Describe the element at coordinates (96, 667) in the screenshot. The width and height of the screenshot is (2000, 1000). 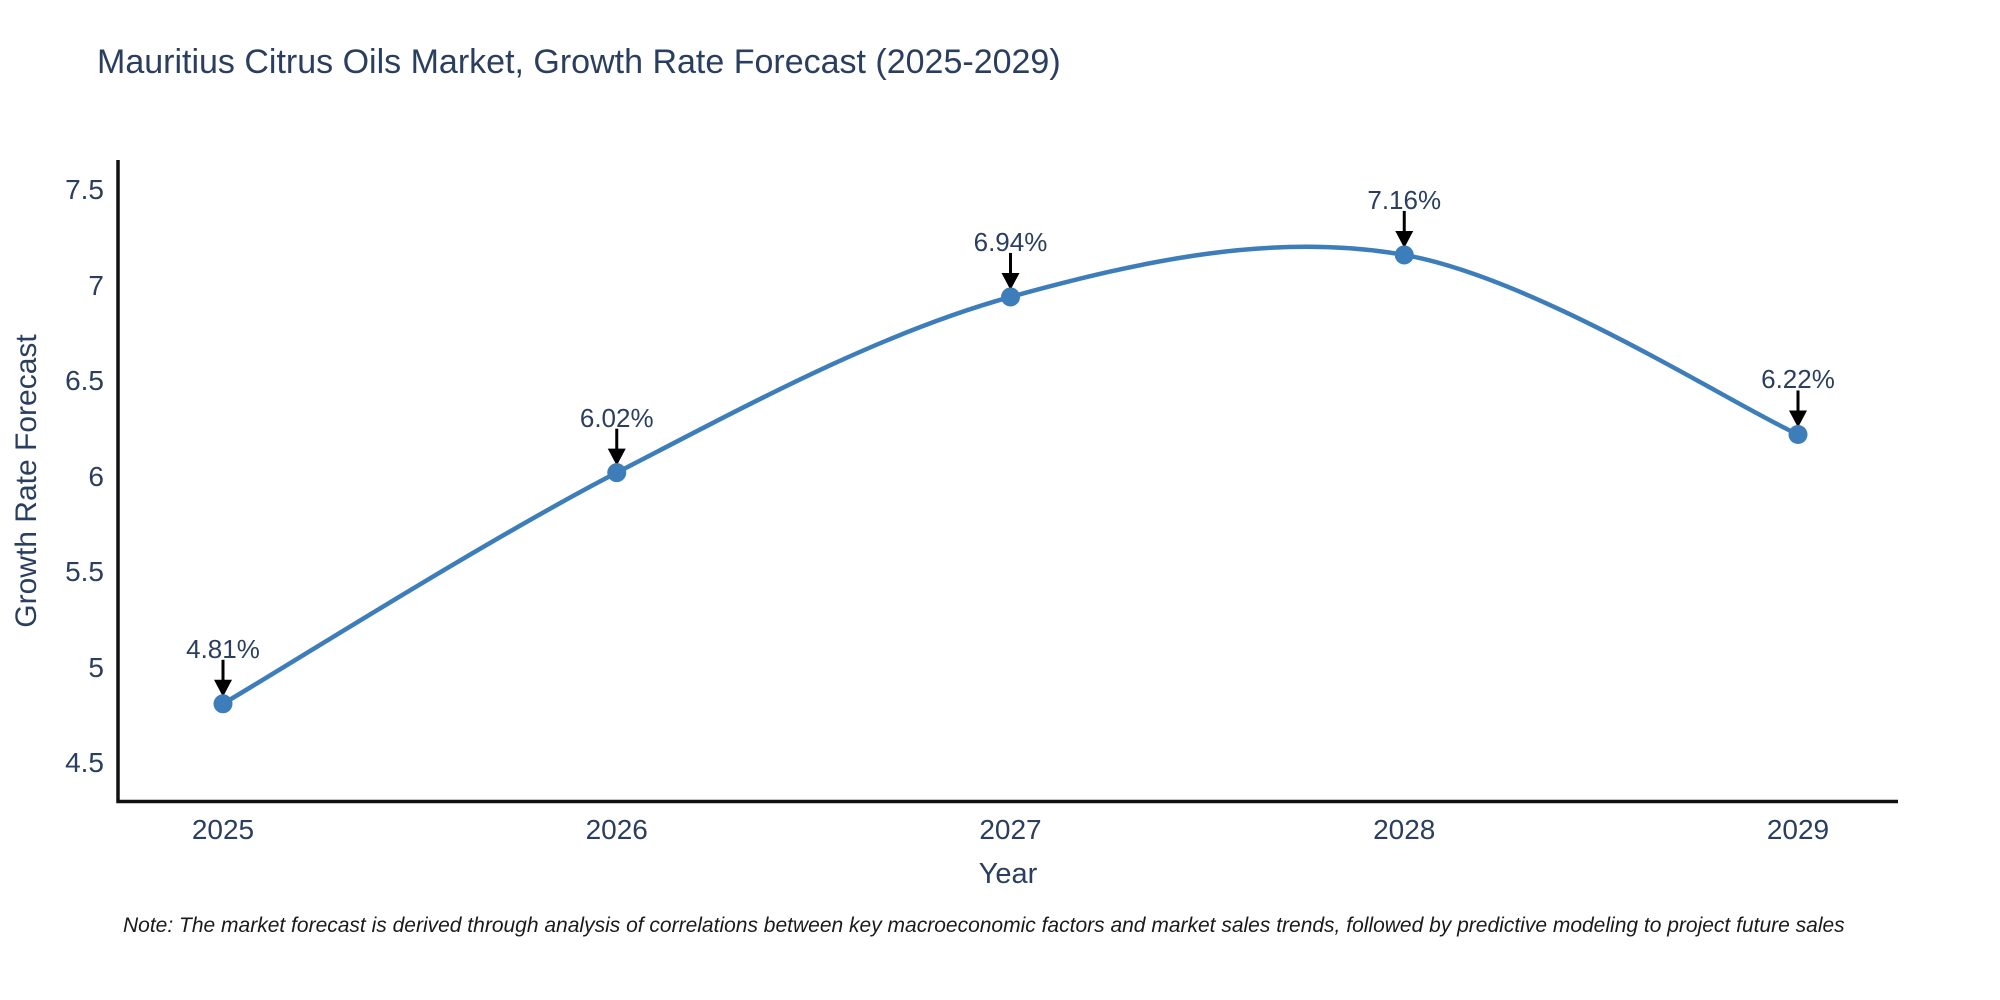
I see `y-tick-label: 5` at that location.